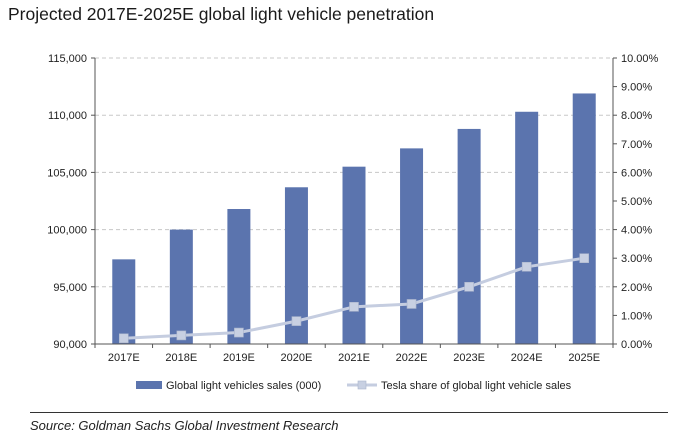 The height and width of the screenshot is (443, 689). Describe the element at coordinates (67, 231) in the screenshot. I see `y-tick-label: 100,000` at that location.